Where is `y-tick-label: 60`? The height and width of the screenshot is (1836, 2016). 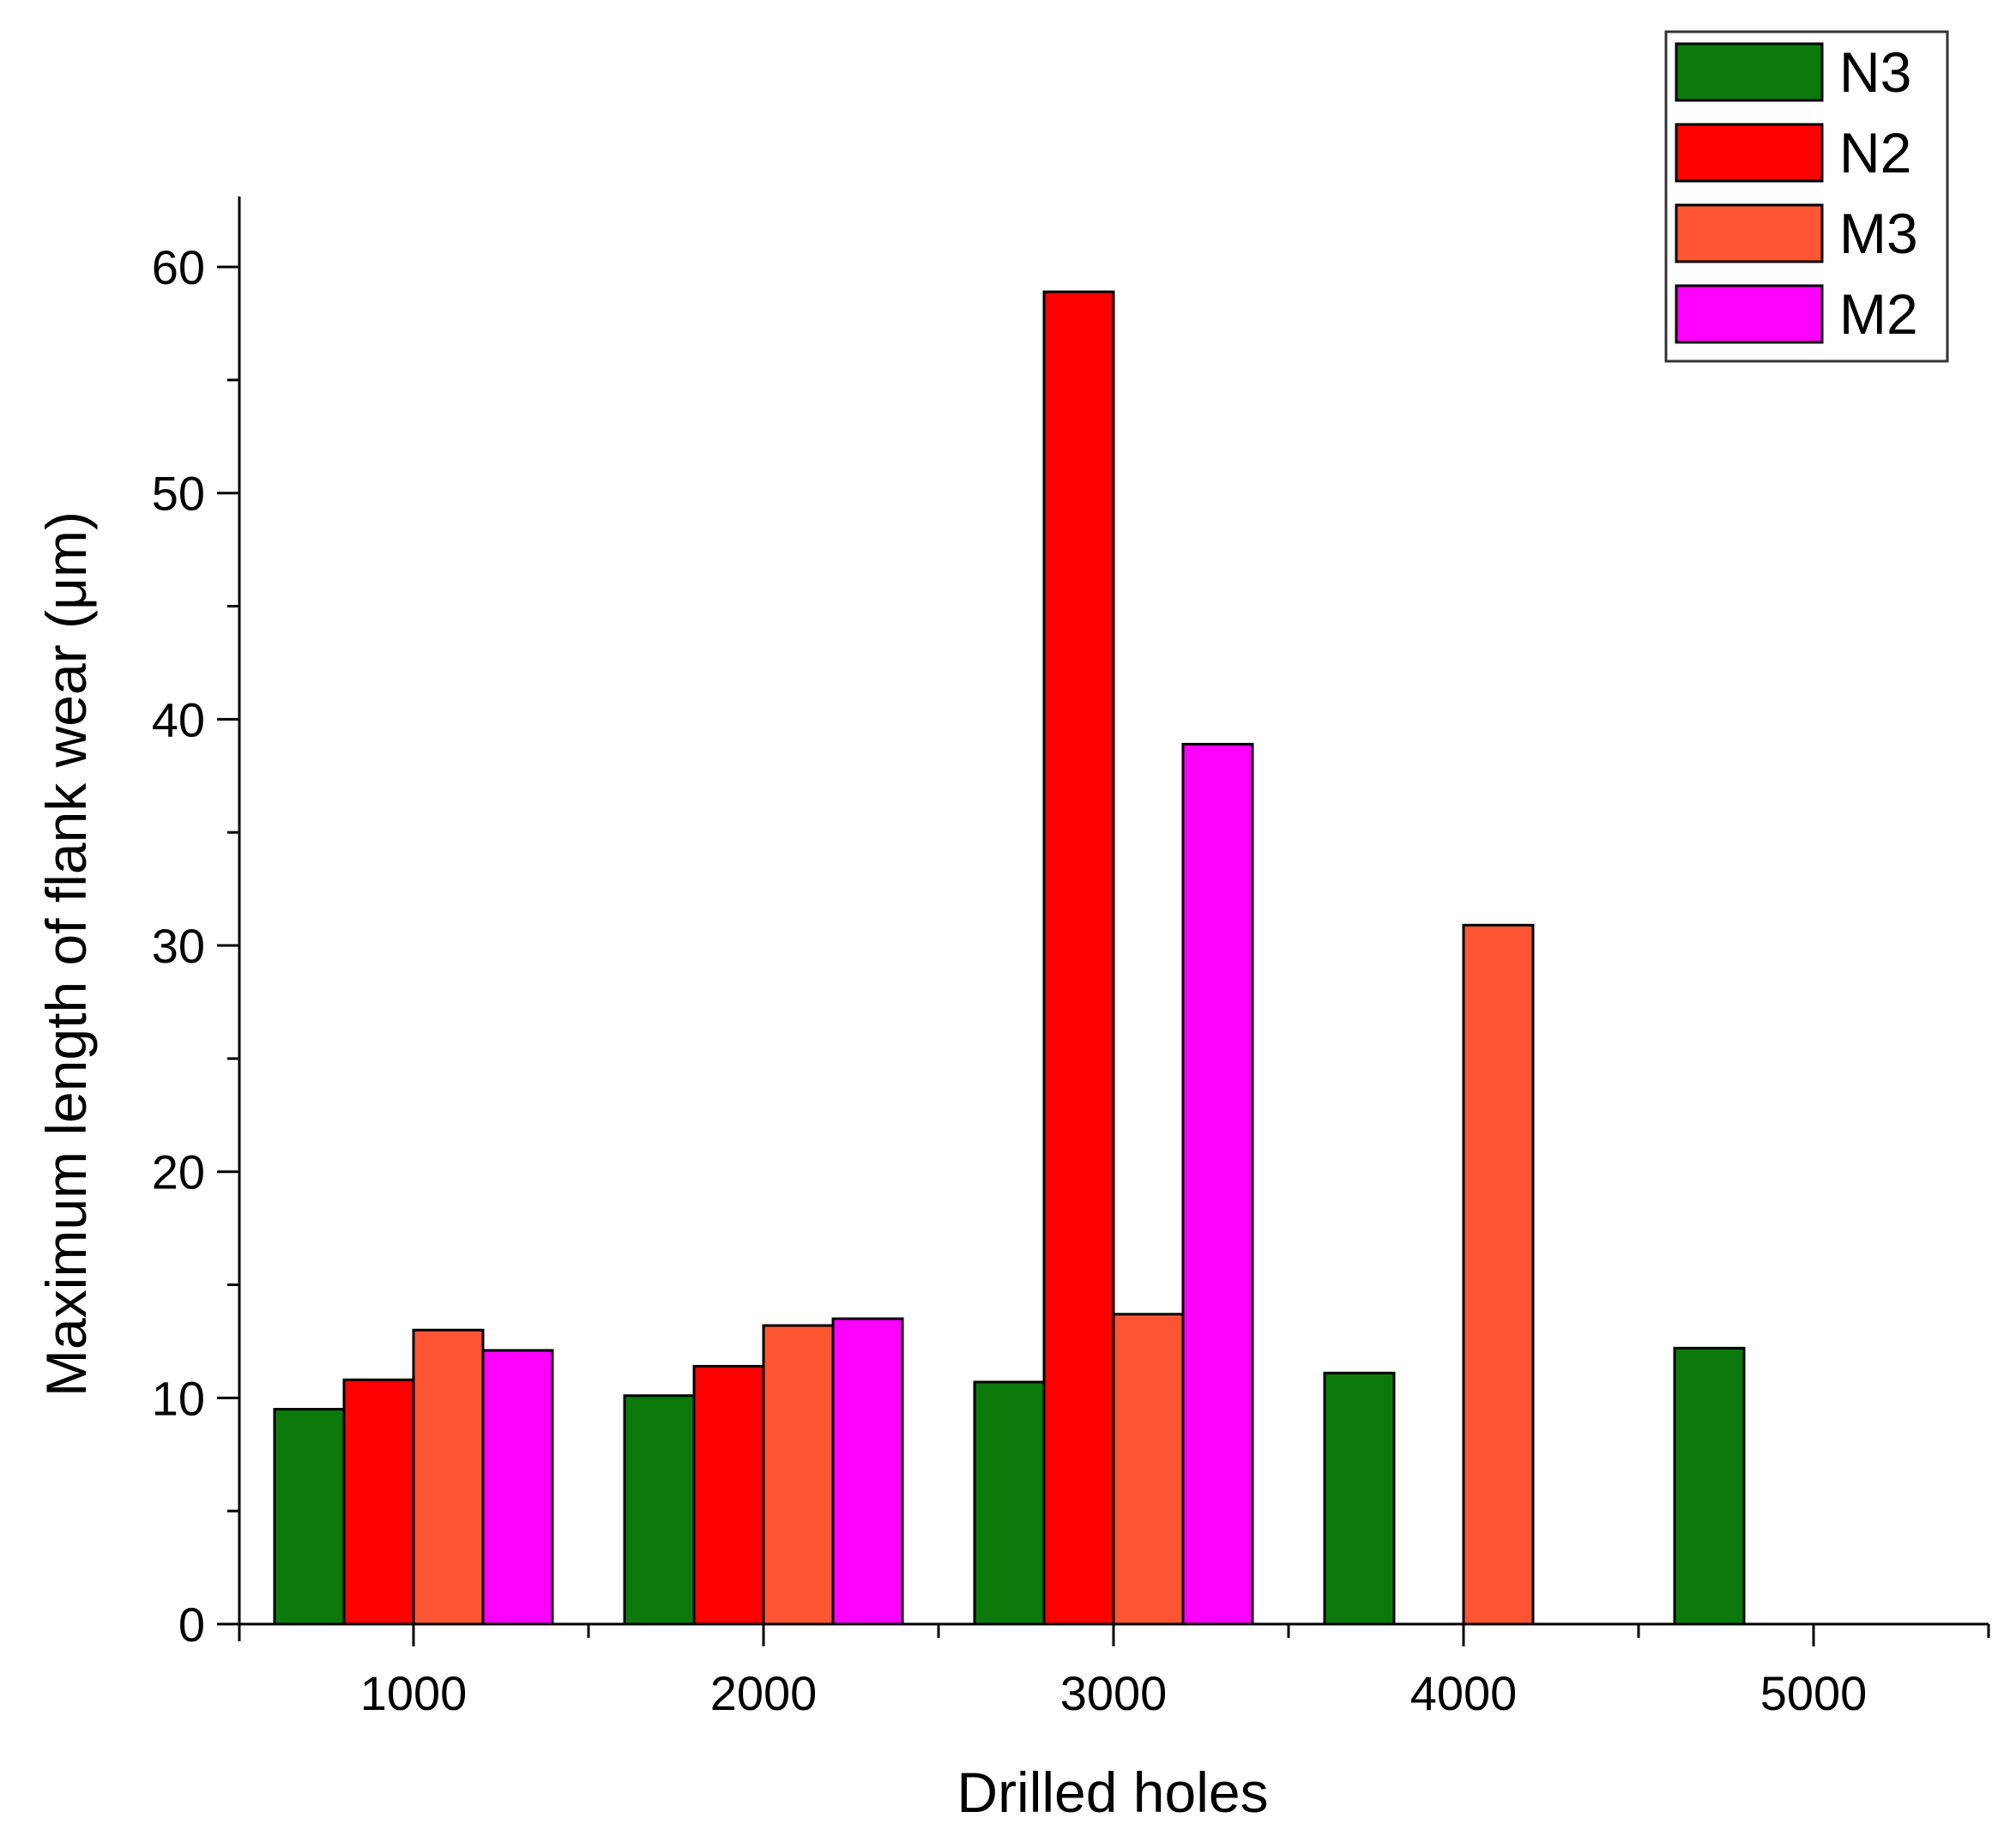
y-tick-label: 60 is located at coordinates (179, 267).